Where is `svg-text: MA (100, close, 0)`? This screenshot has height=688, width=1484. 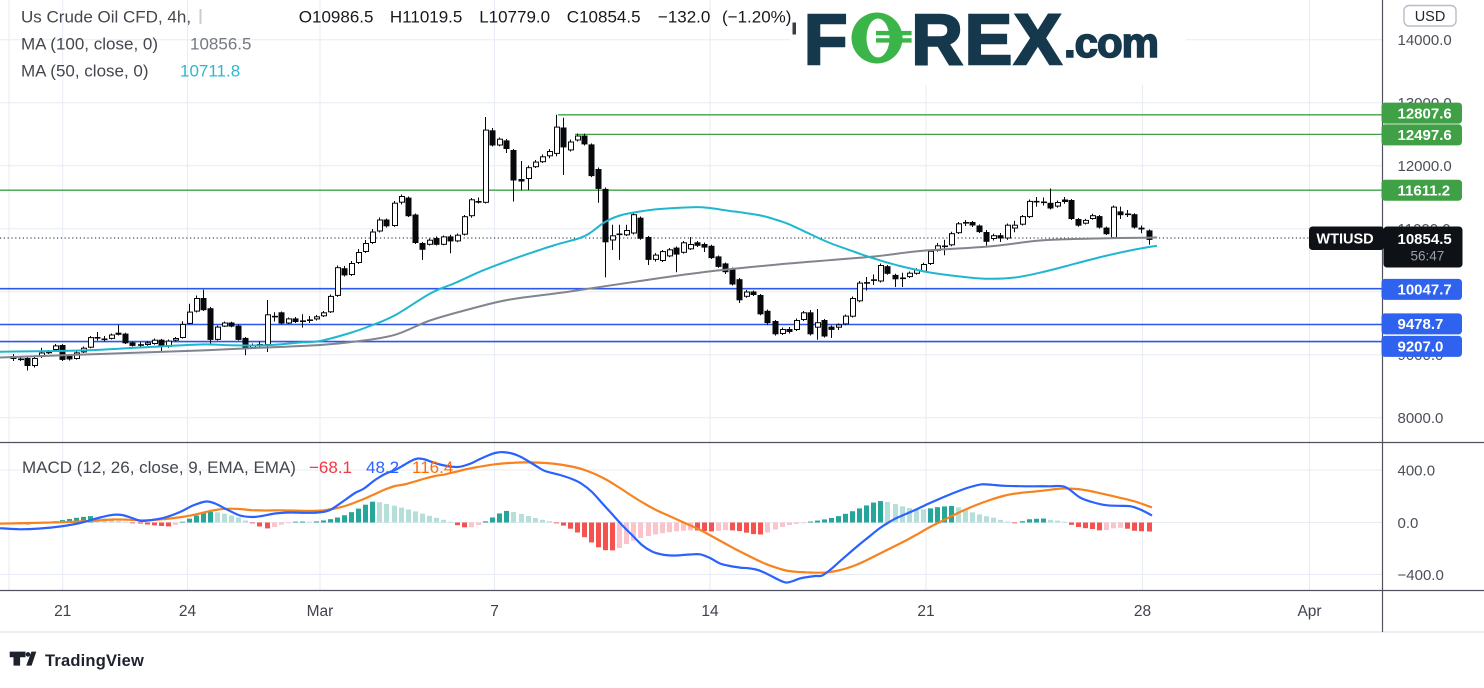
svg-text: MA (100, close, 0) is located at coordinates (89, 44).